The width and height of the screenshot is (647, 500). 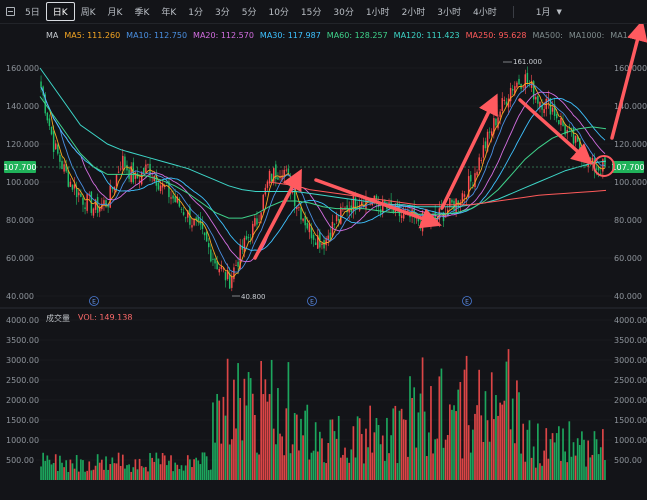 What do you see at coordinates (485, 13) in the screenshot?
I see `tab-interval-15: 4小时` at bounding box center [485, 13].